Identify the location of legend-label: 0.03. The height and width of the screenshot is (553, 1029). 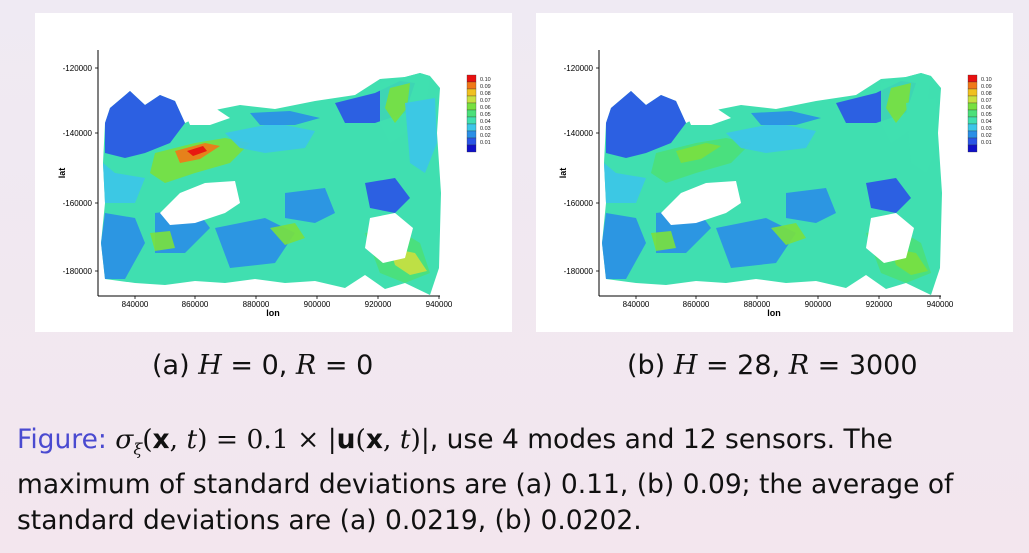
(986, 129).